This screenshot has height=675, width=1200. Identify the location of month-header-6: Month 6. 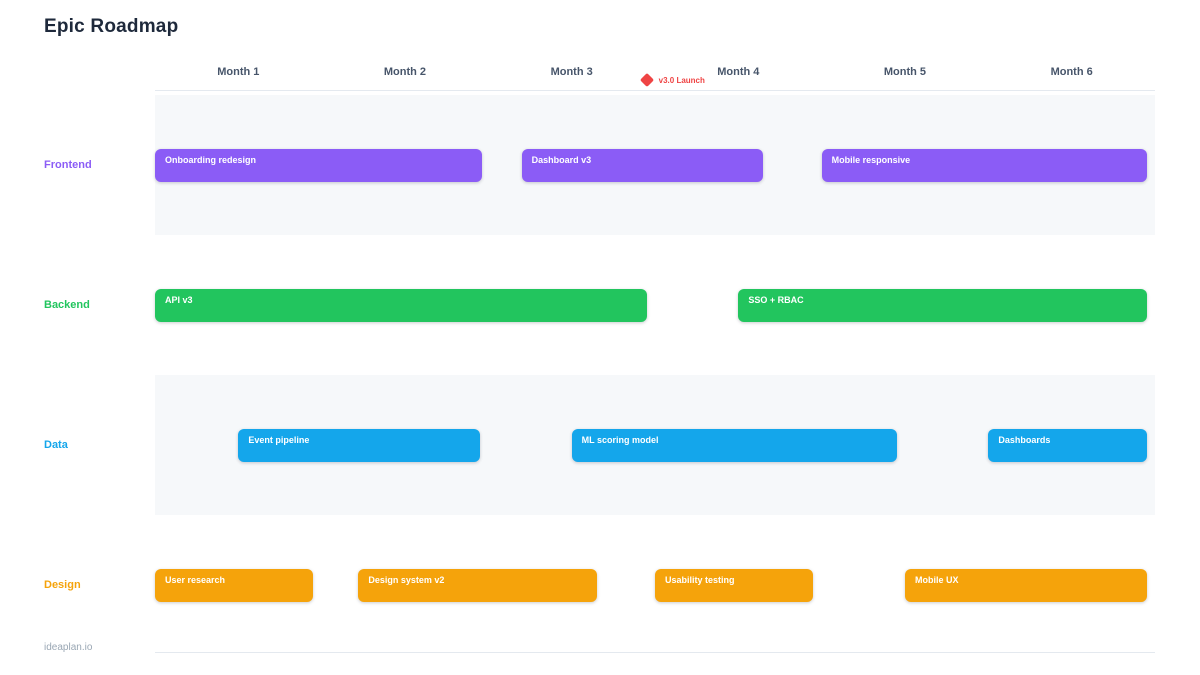
(1071, 72).